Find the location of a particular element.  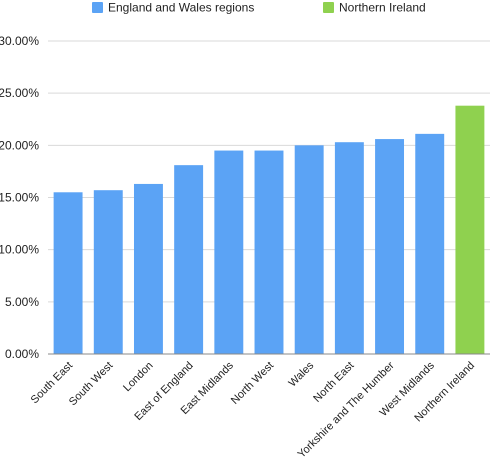

x-tick-label: Wales is located at coordinates (301, 374).